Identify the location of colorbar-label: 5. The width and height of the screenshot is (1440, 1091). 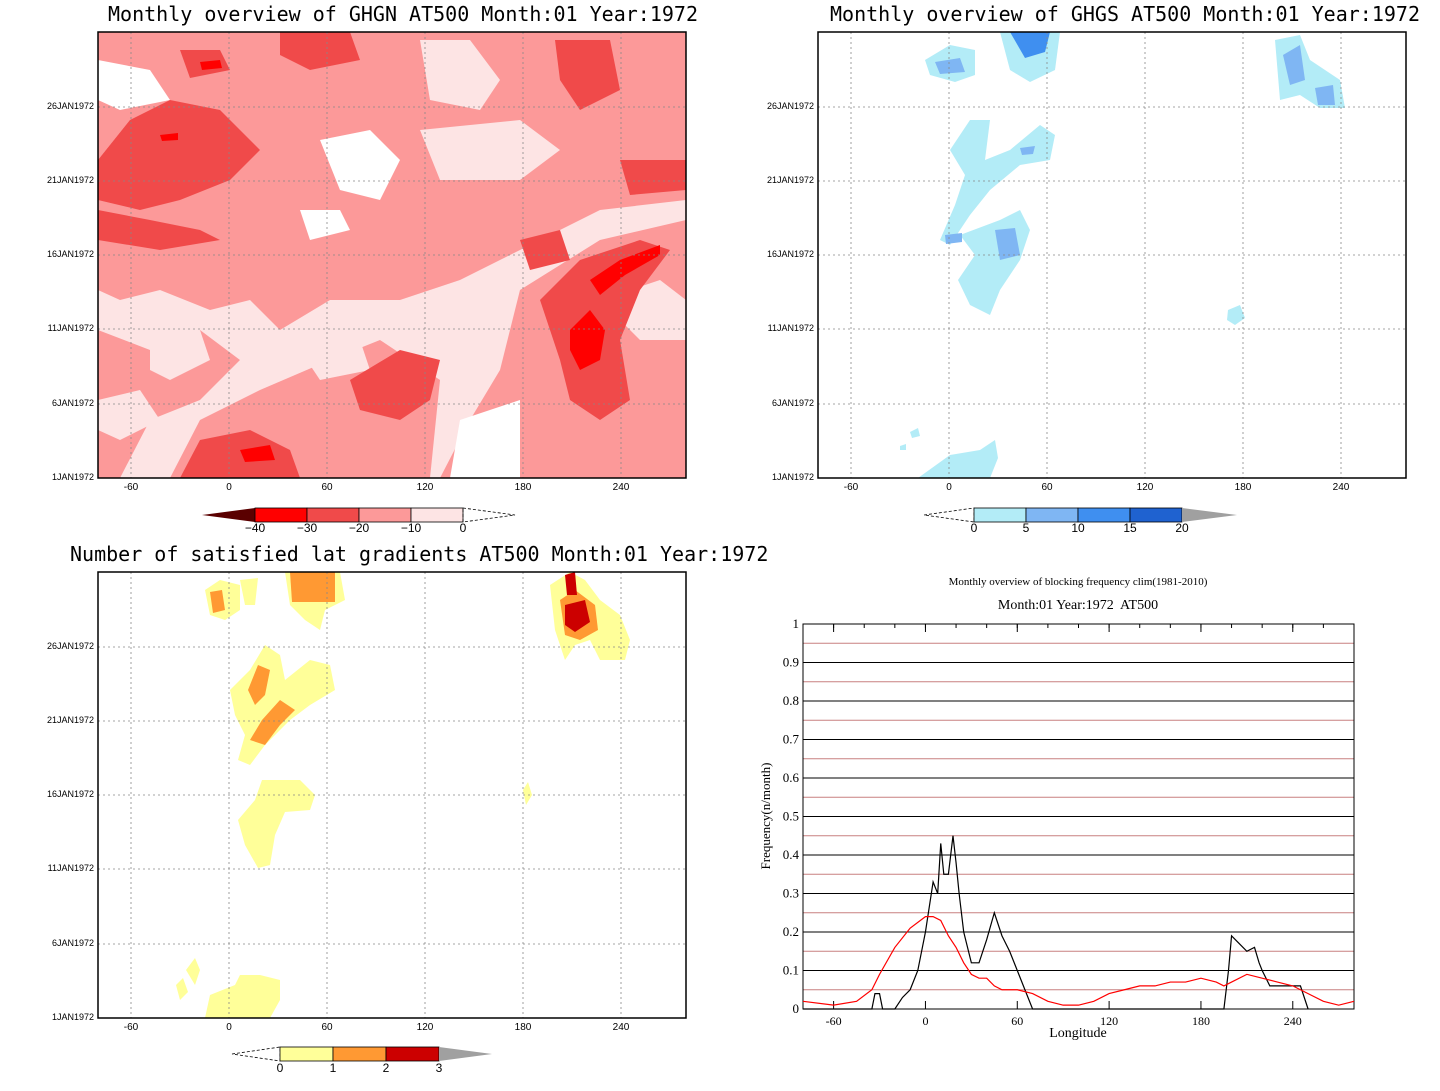
(1026, 528).